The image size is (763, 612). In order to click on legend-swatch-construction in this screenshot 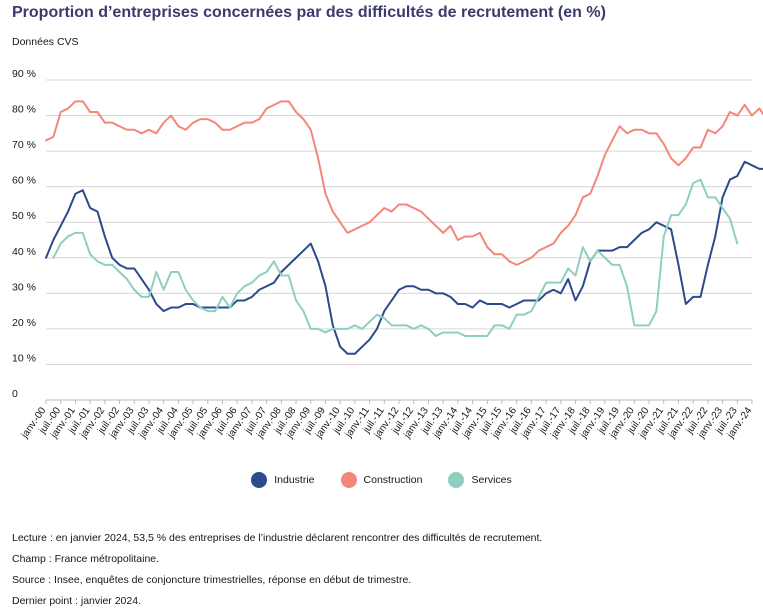, I will do `click(348, 480)`.